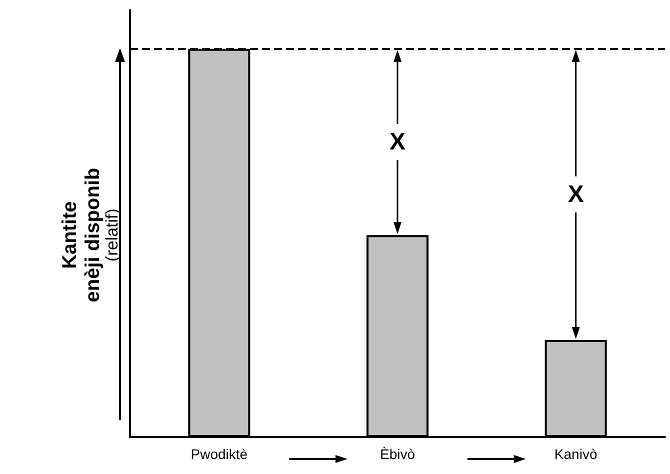 Image resolution: width=670 pixels, height=474 pixels. Describe the element at coordinates (398, 454) in the screenshot. I see `x-tick-label: Èbivò` at that location.